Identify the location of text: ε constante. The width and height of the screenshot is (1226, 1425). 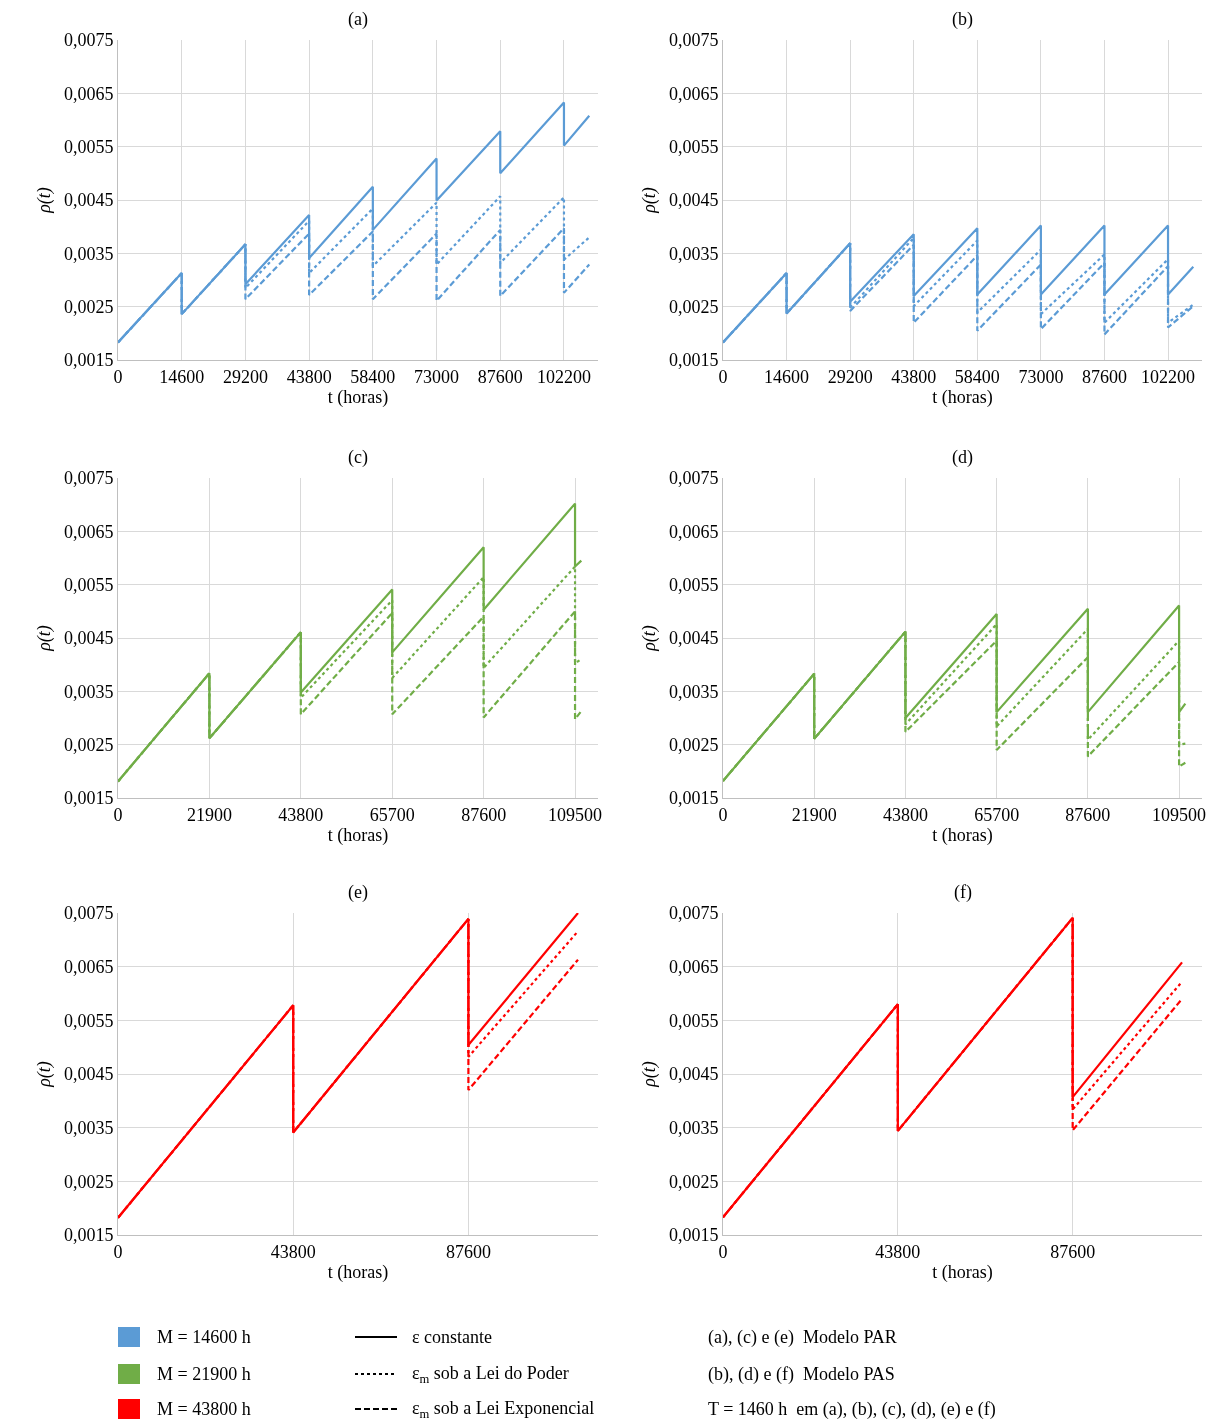
(452, 1337).